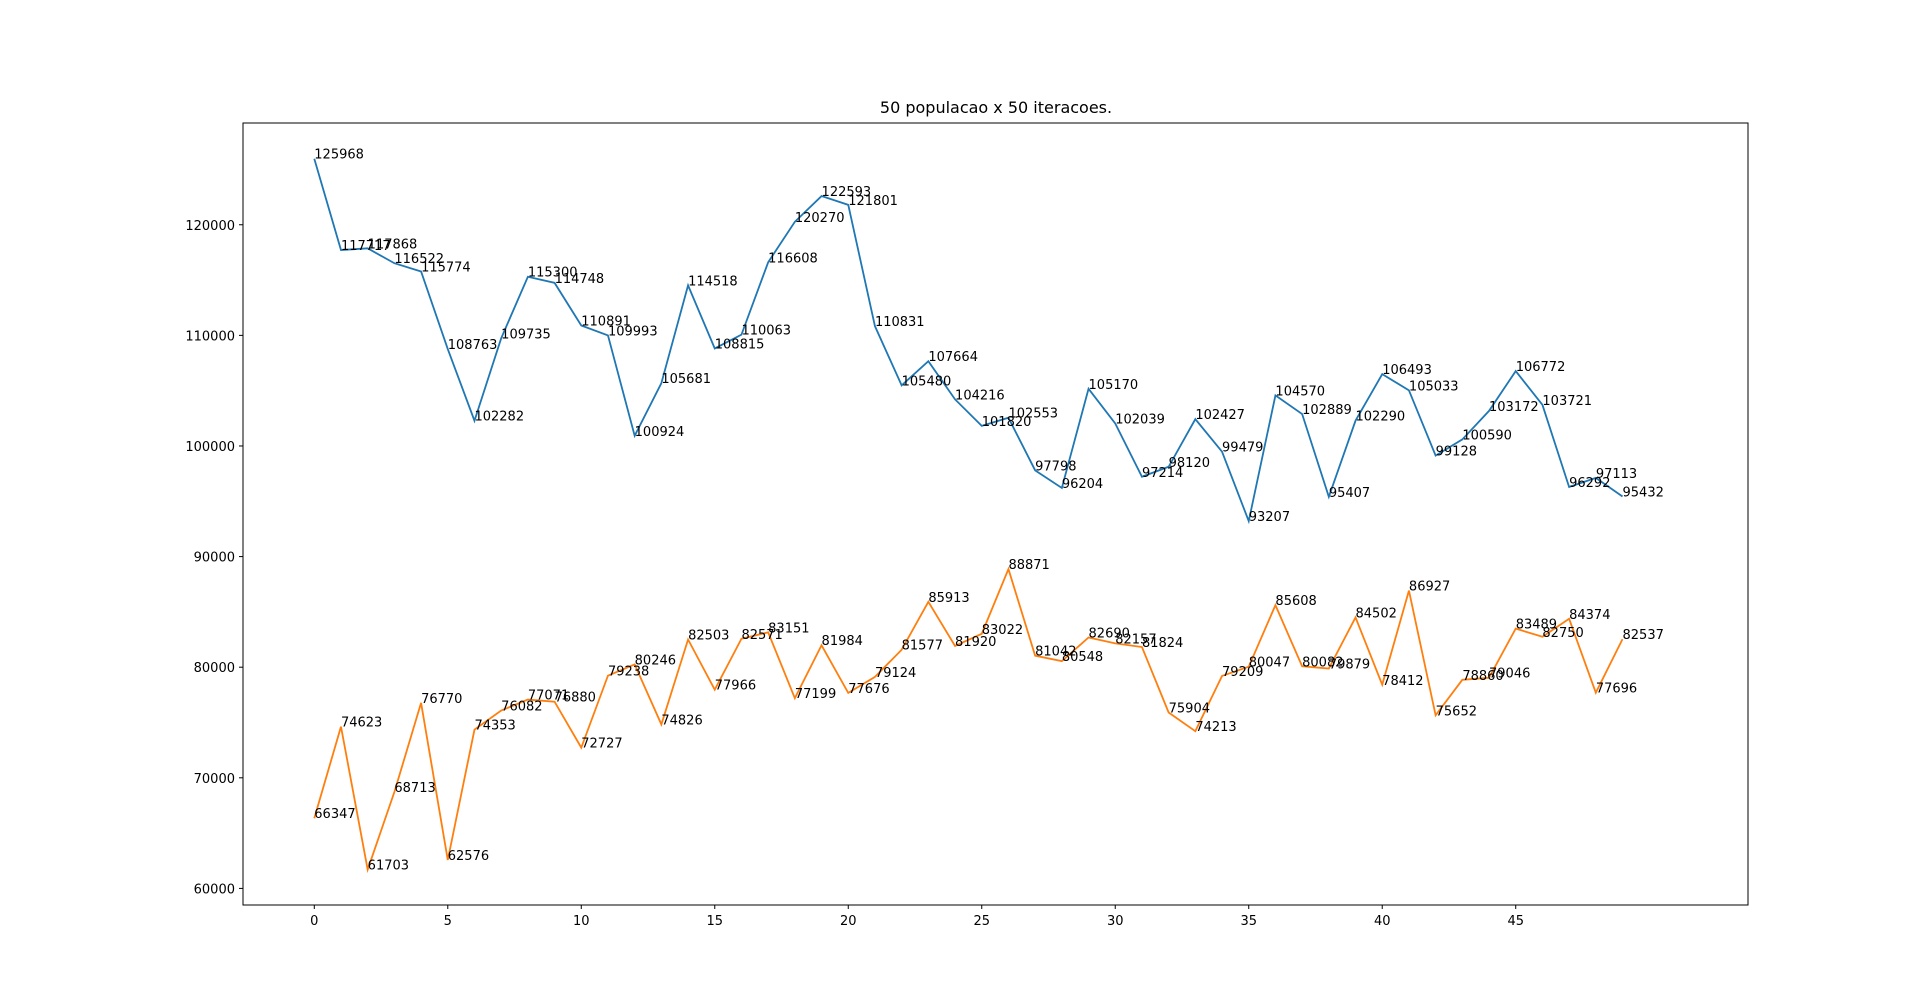 This screenshot has height=1006, width=1920. What do you see at coordinates (1135, 639) in the screenshot?
I see `data-label: 82157` at bounding box center [1135, 639].